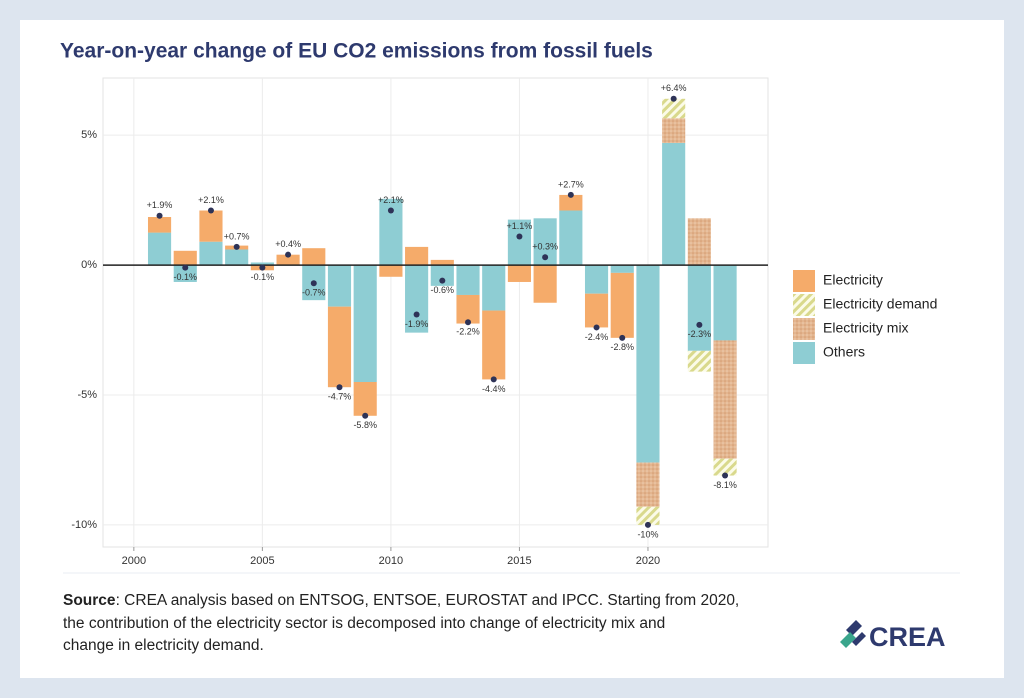  What do you see at coordinates (844, 352) in the screenshot?
I see `legend-label: Others` at bounding box center [844, 352].